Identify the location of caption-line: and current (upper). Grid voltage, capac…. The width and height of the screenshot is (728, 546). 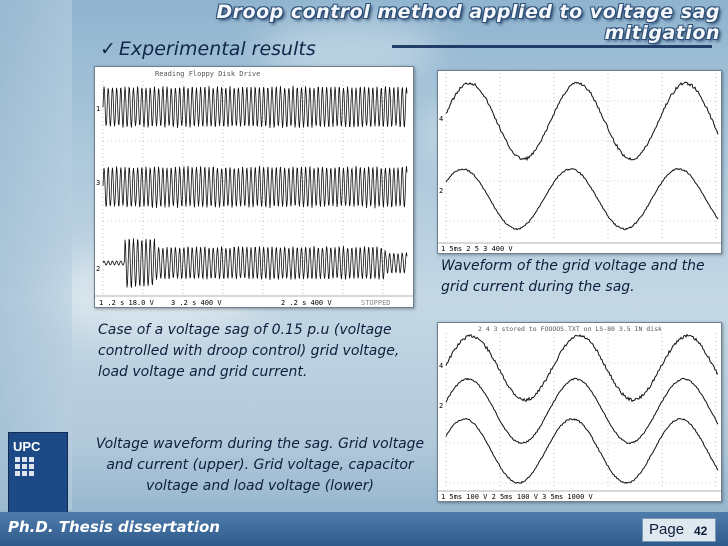
(260, 465).